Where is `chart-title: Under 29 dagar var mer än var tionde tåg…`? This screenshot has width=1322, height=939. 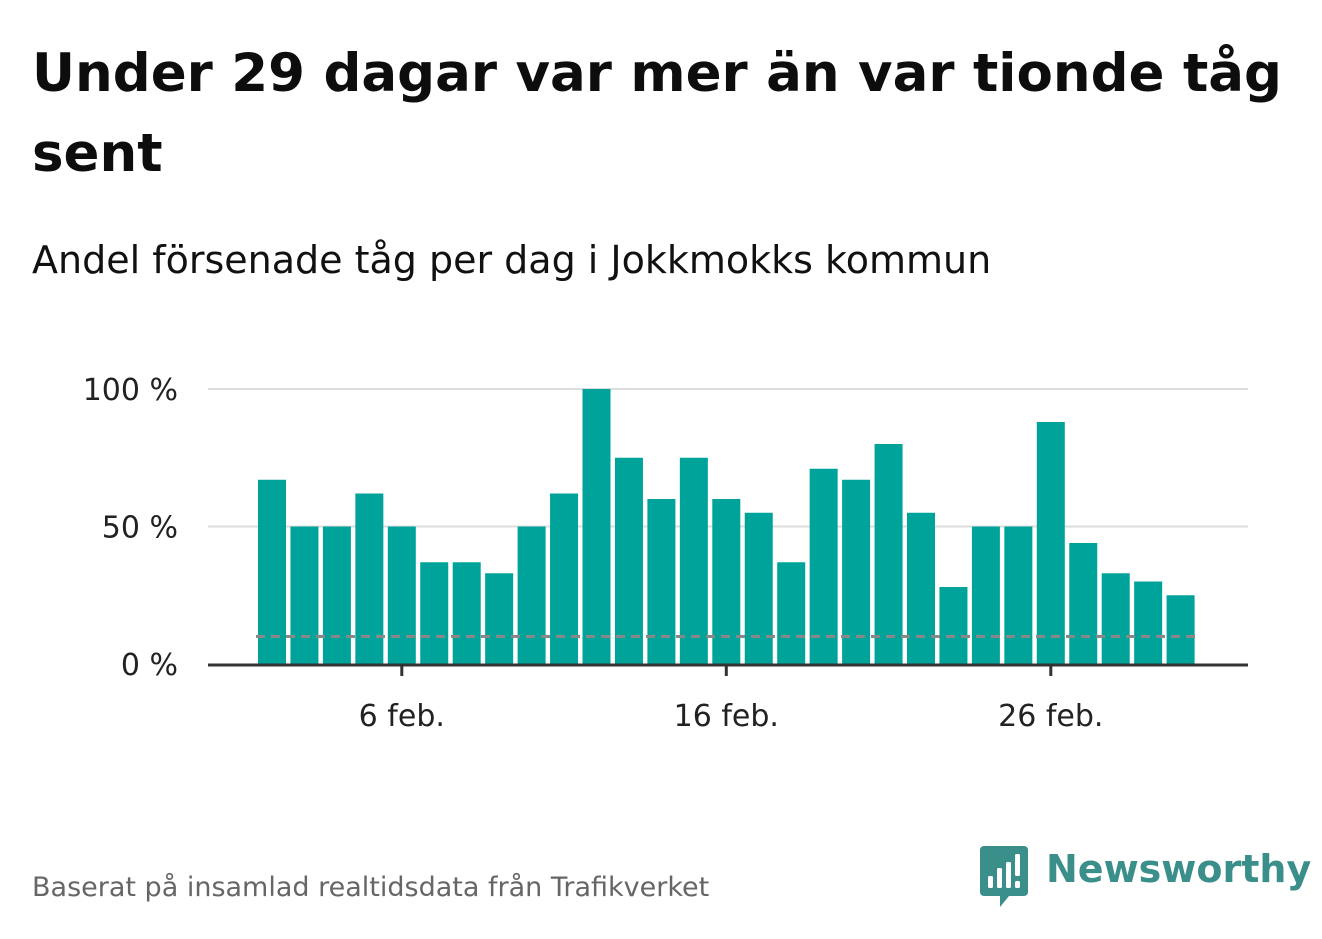
chart-title: Under 29 dagar var mer än var tionde tåg… is located at coordinates (657, 113).